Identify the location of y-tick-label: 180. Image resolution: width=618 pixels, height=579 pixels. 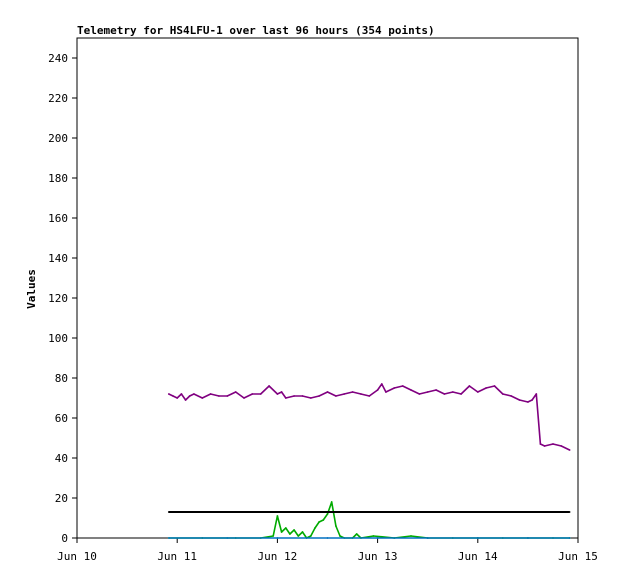
(58, 178).